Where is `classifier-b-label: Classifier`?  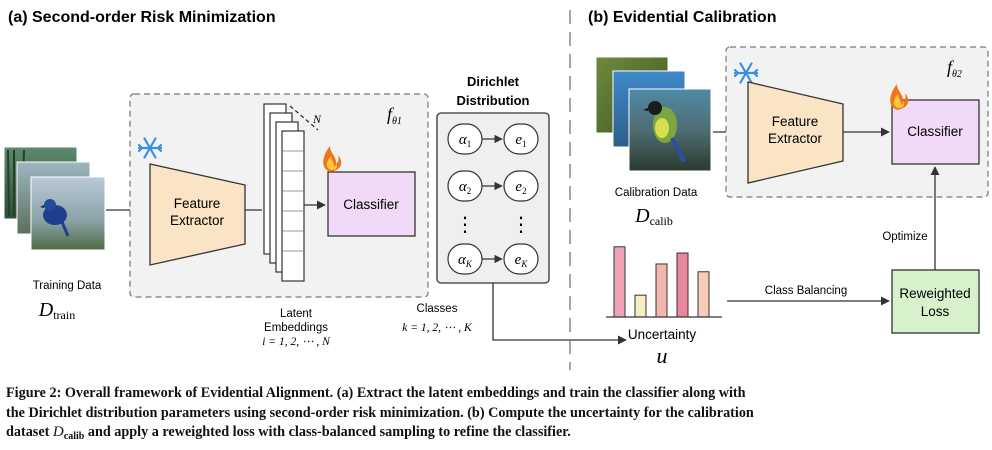 classifier-b-label: Classifier is located at coordinates (935, 131).